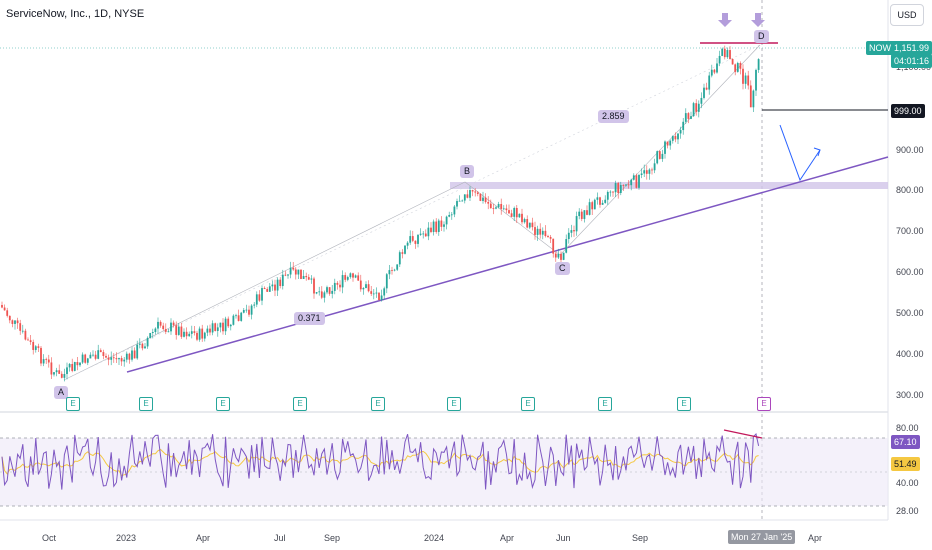 The width and height of the screenshot is (932, 550). What do you see at coordinates (800, 153) in the screenshot?
I see `projection-path` at bounding box center [800, 153].